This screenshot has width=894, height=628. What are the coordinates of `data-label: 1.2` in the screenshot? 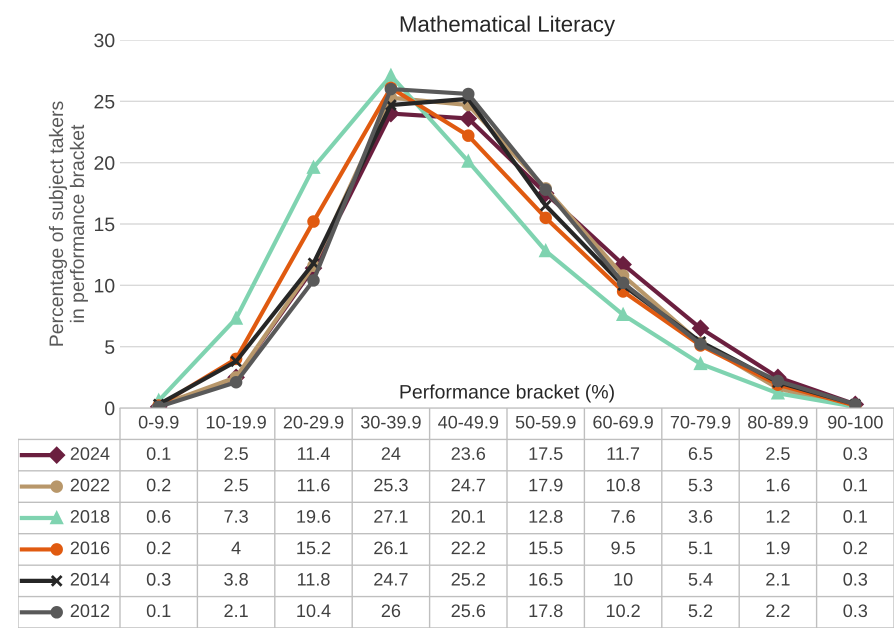 It's located at (778, 516).